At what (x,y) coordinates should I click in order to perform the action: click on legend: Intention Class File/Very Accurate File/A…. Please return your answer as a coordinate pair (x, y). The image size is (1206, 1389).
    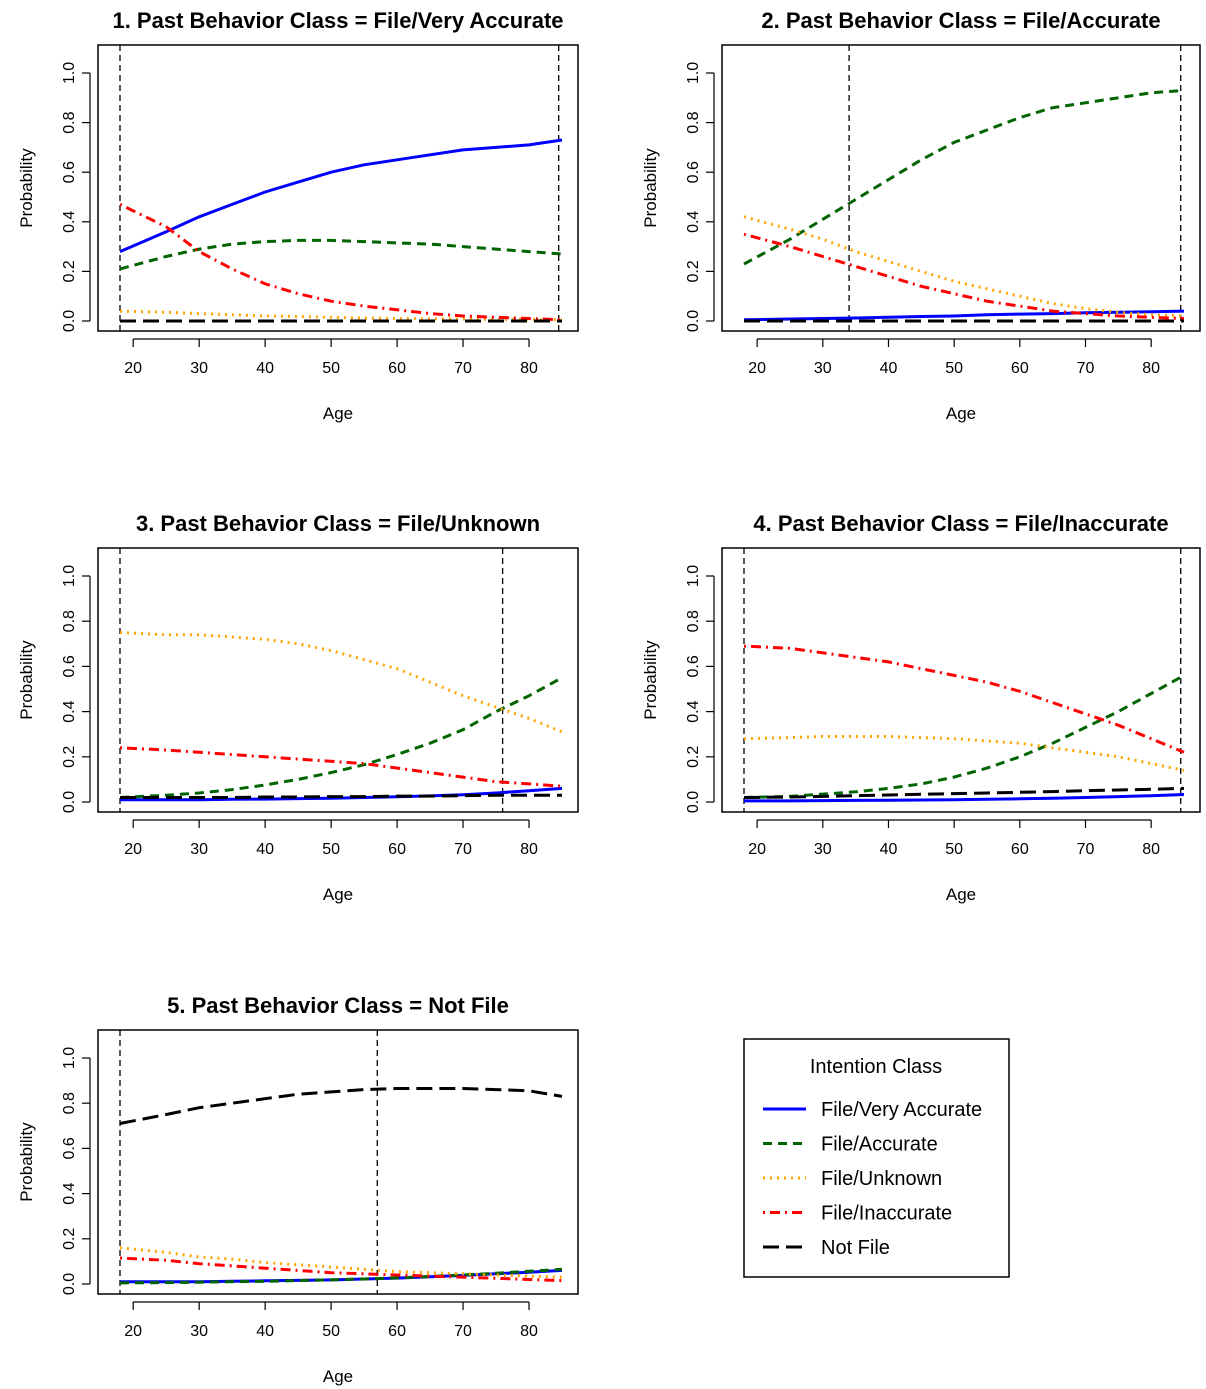
    Looking at the image, I should click on (876, 1158).